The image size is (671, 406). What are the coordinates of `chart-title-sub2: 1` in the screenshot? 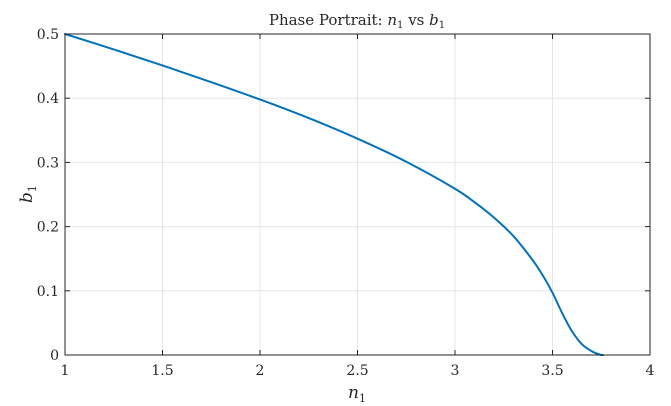 It's located at (442, 25).